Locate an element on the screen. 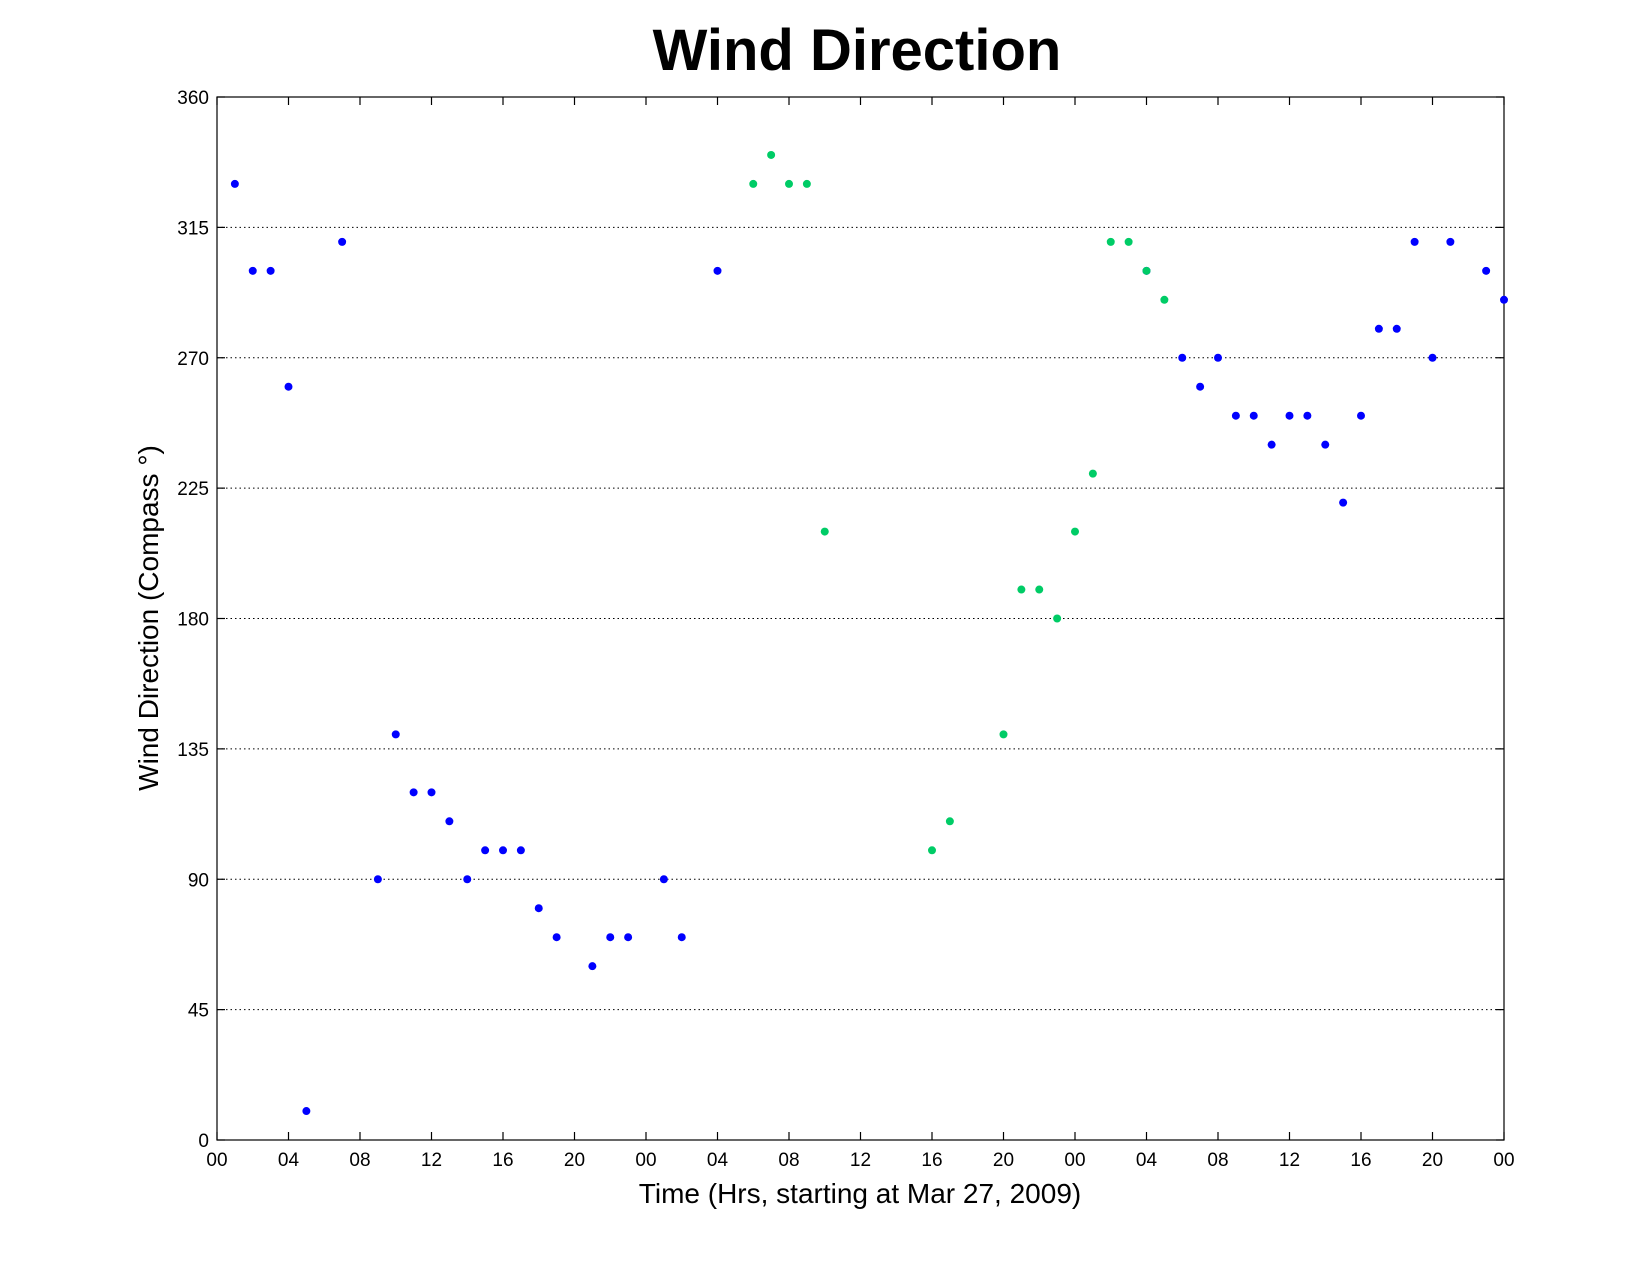 The height and width of the screenshot is (1275, 1650). y-tick-label: 135 is located at coordinates (193, 750).